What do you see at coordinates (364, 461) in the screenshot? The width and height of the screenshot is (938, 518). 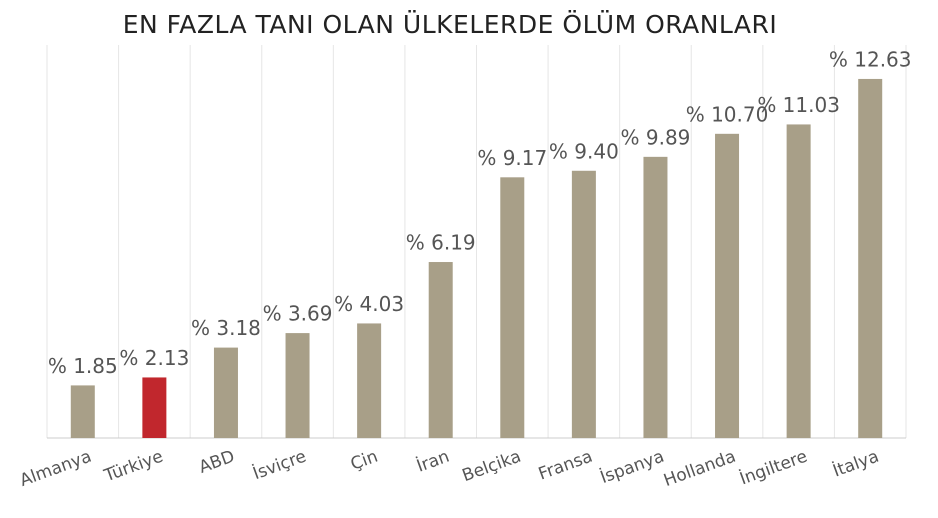 I see `x-tick-label: Çin` at bounding box center [364, 461].